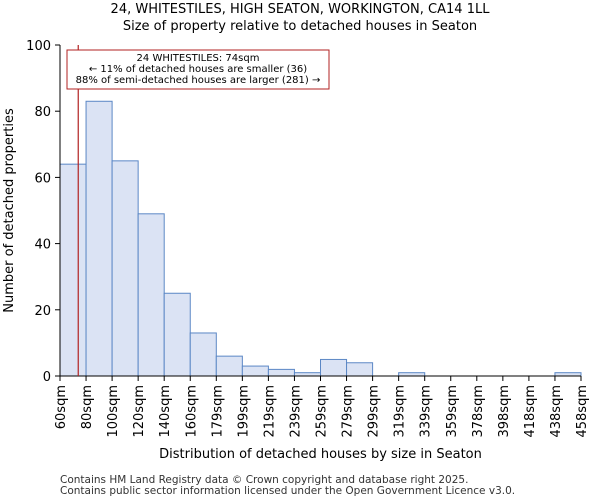 The height and width of the screenshot is (500, 600). I want to click on y-tick-label: 40, so click(42, 245).